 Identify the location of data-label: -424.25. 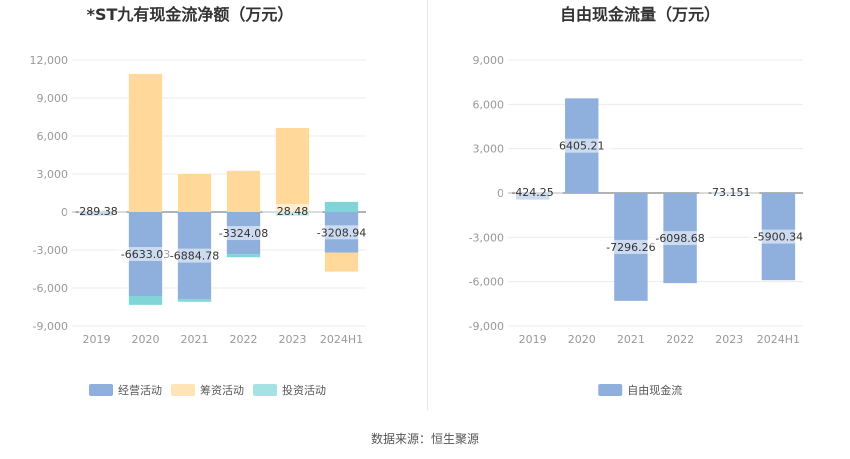
(532, 192).